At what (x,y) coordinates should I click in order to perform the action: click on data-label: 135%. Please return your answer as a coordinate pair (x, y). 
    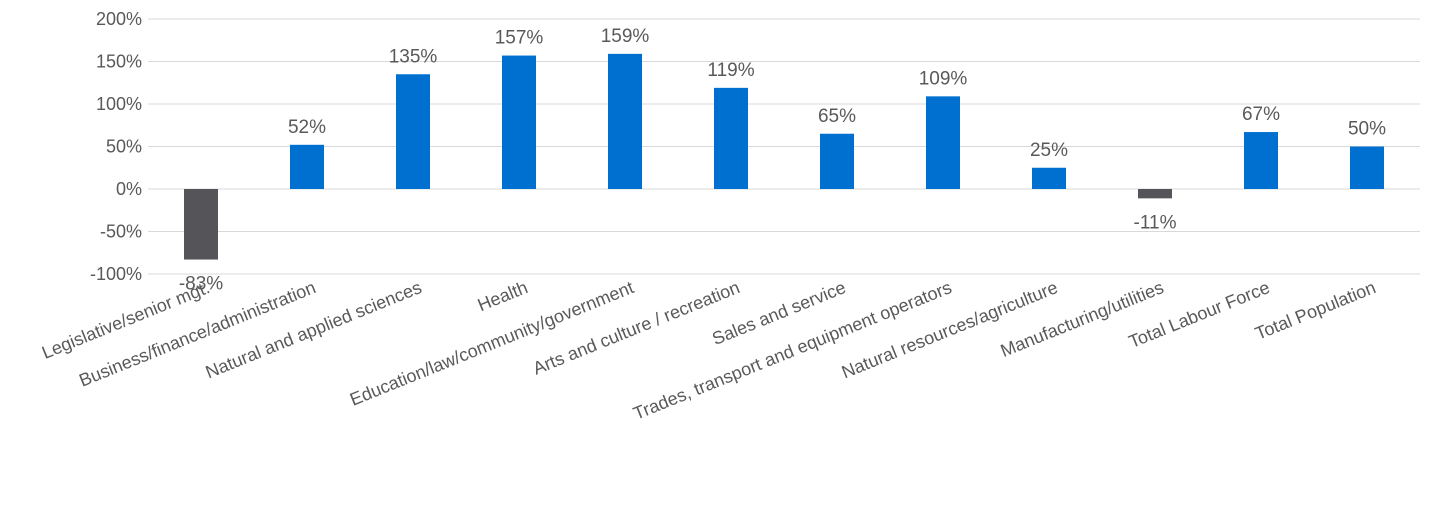
    Looking at the image, I should click on (413, 56).